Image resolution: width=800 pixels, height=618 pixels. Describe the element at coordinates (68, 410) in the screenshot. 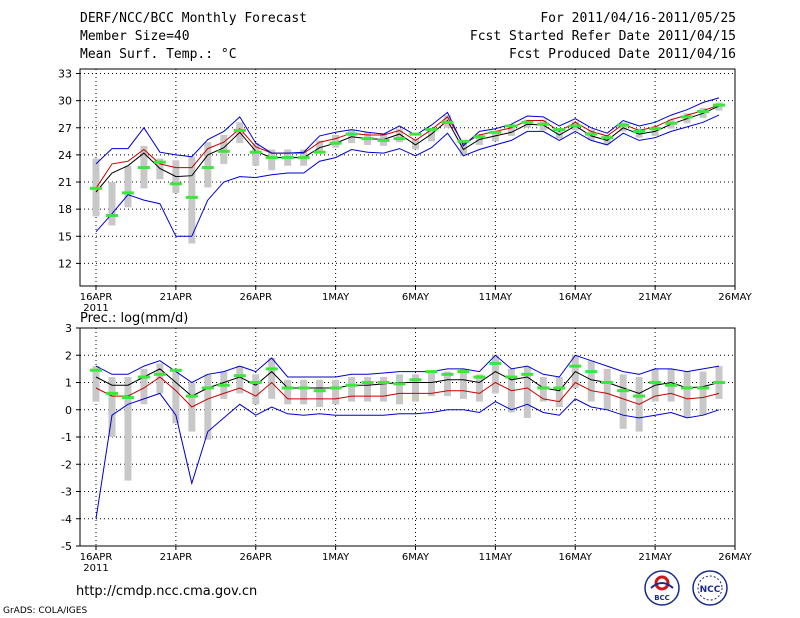

I see `y-tick-label: 0` at that location.